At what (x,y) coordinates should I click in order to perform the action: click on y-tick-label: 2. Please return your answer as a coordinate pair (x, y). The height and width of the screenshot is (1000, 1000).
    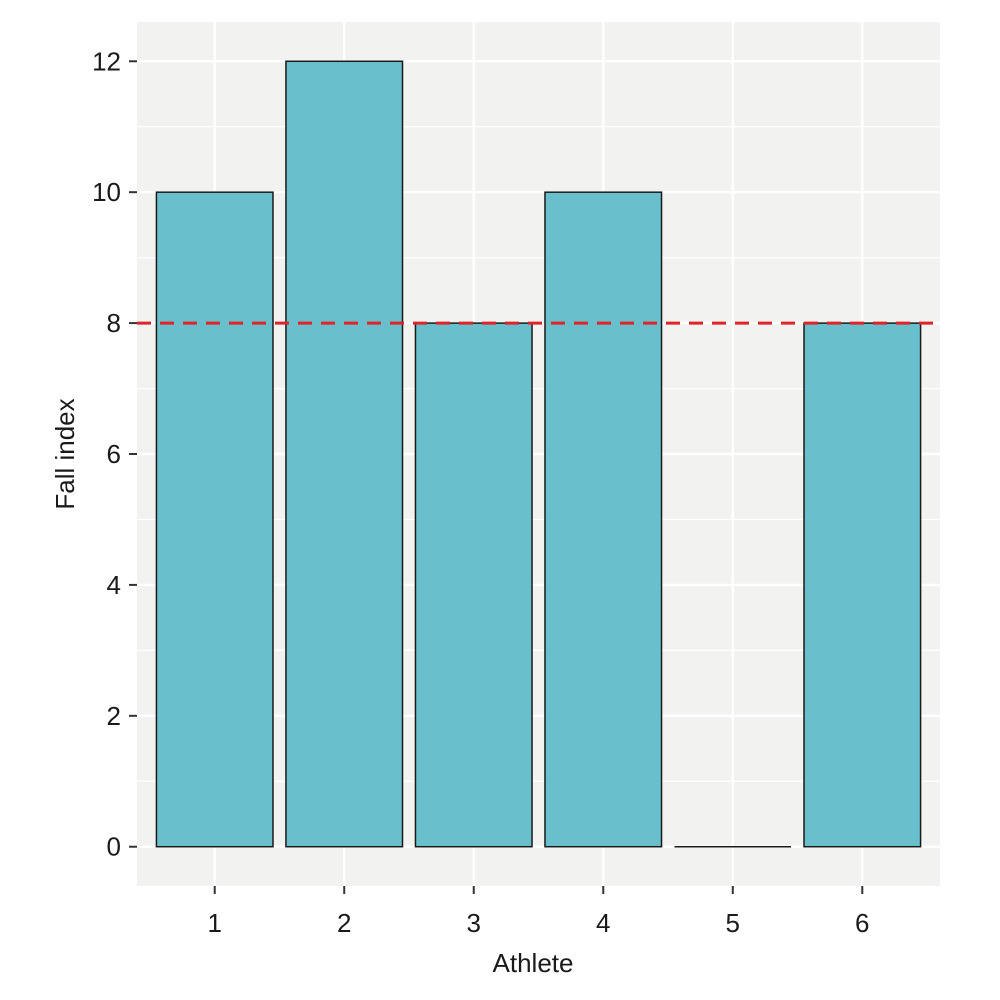
    Looking at the image, I should click on (114, 716).